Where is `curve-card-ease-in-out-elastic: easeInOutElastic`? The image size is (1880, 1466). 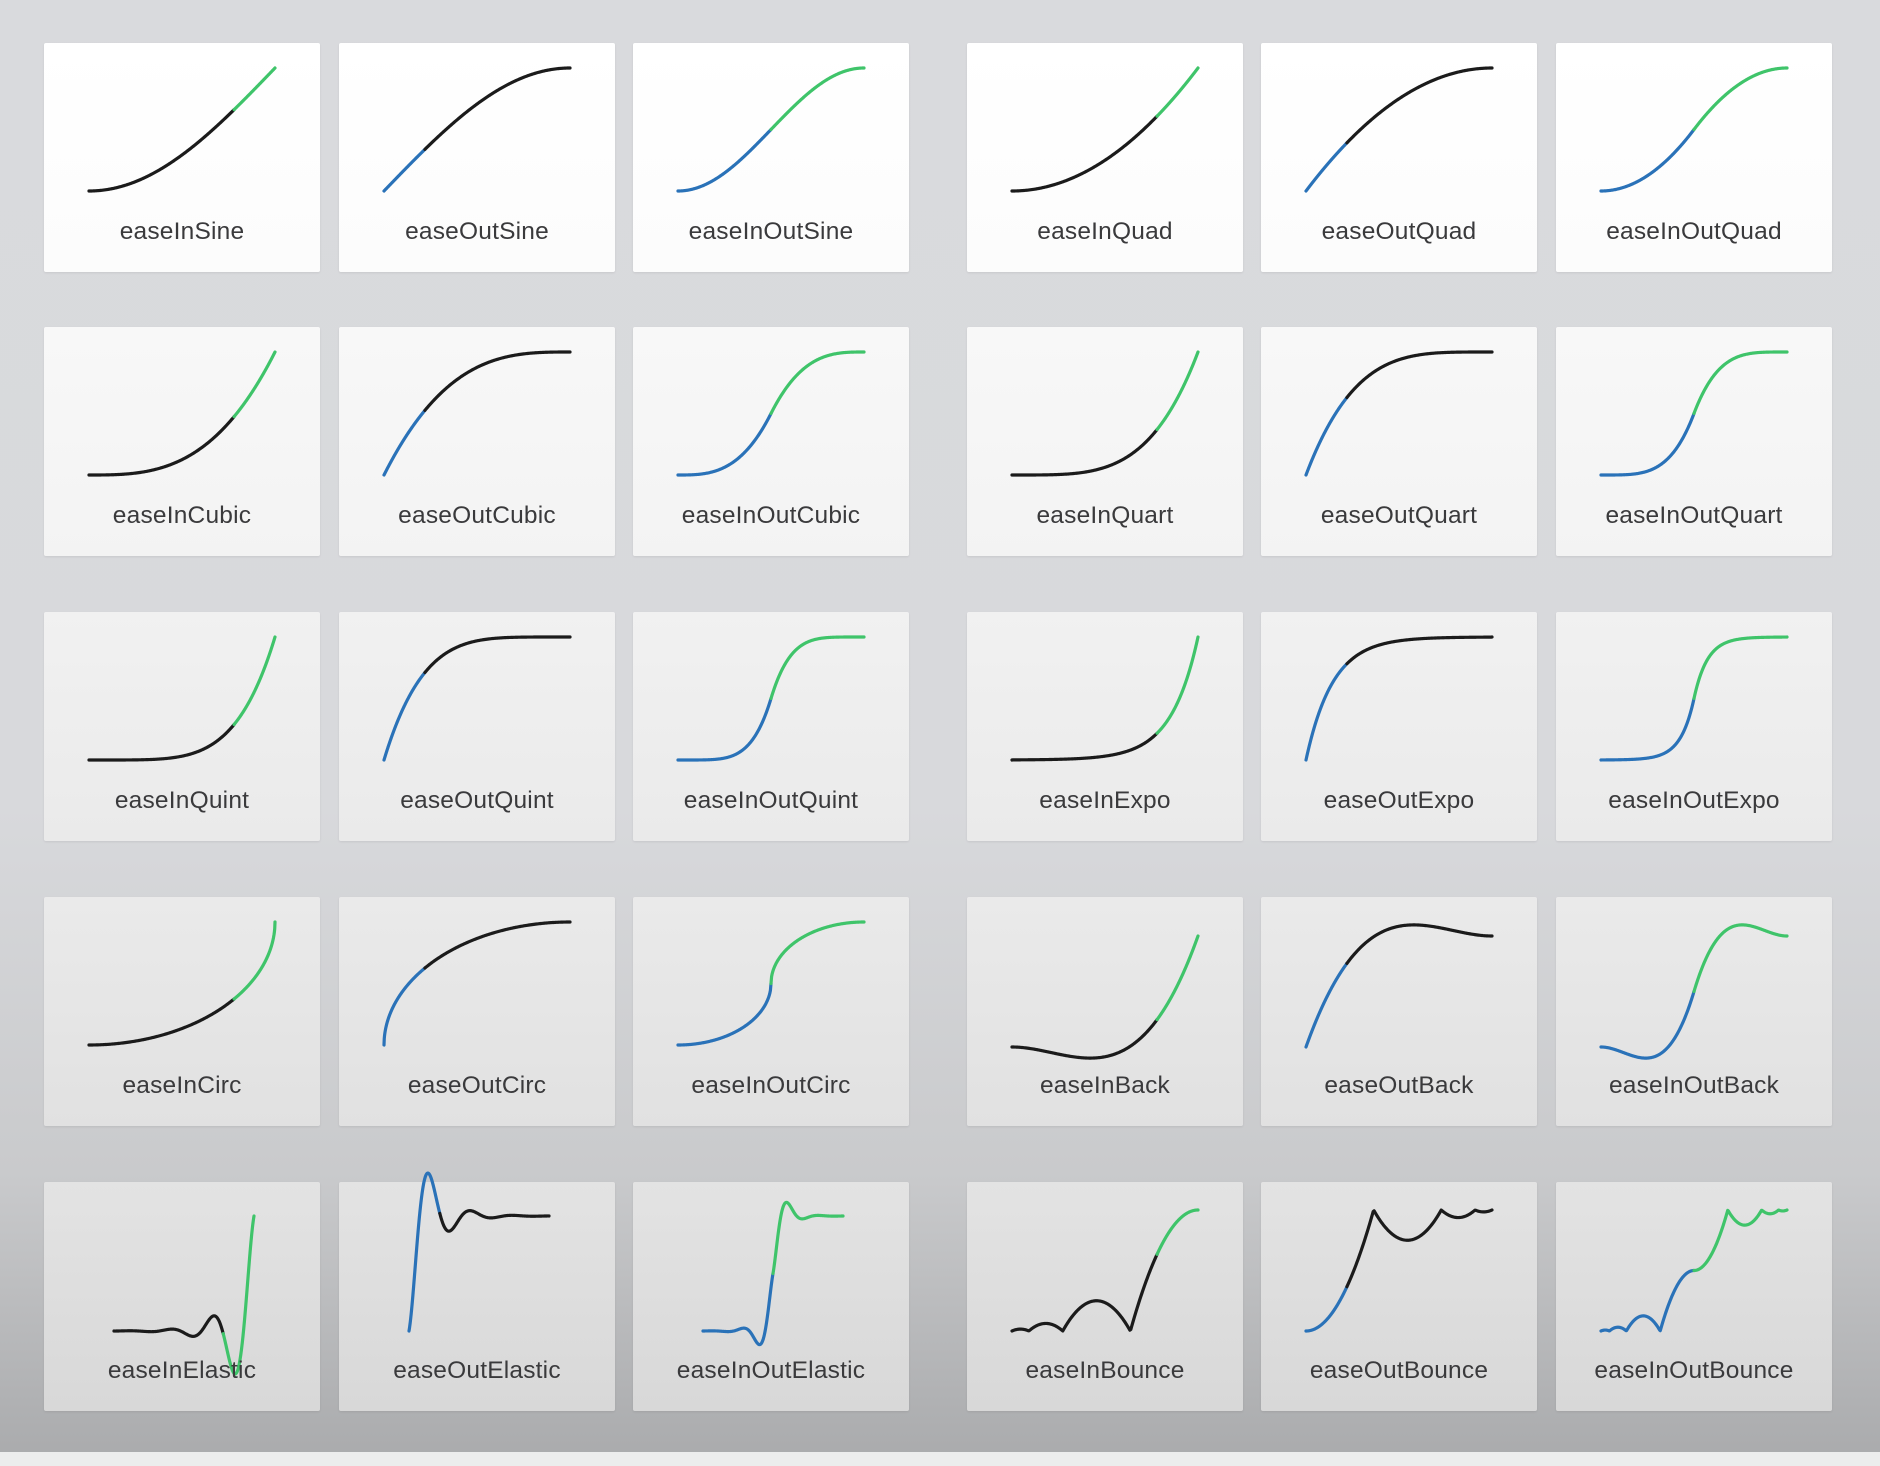 curve-card-ease-in-out-elastic: easeInOutElastic is located at coordinates (771, 1296).